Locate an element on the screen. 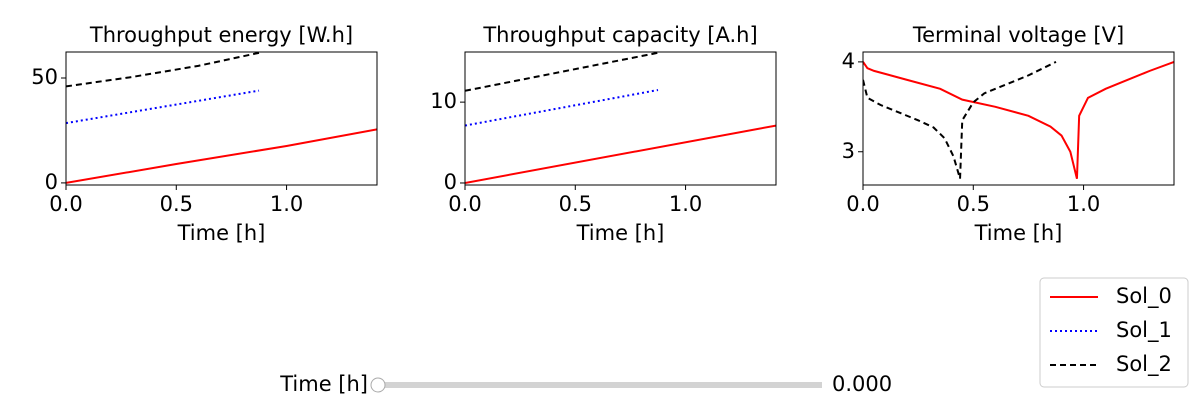 This screenshot has height=404, width=1200. y-tick-label: 10 is located at coordinates (443, 101).